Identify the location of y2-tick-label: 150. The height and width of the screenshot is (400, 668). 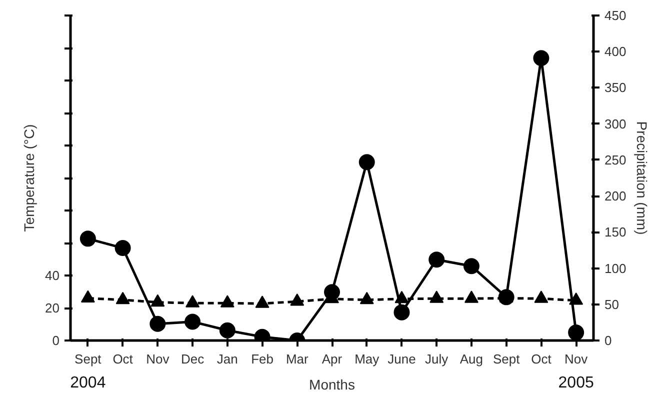
(615, 232).